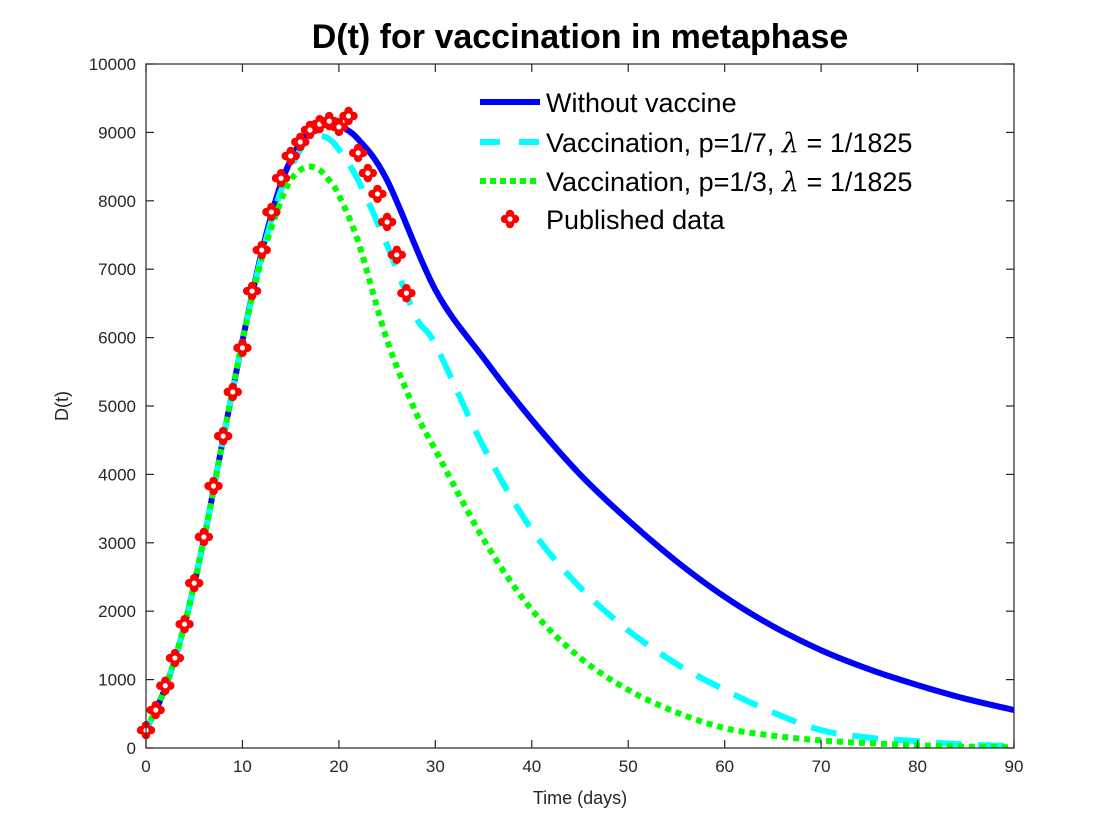 This screenshot has width=1120, height=840. What do you see at coordinates (117, 201) in the screenshot?
I see `y-tick-label: 8000` at bounding box center [117, 201].